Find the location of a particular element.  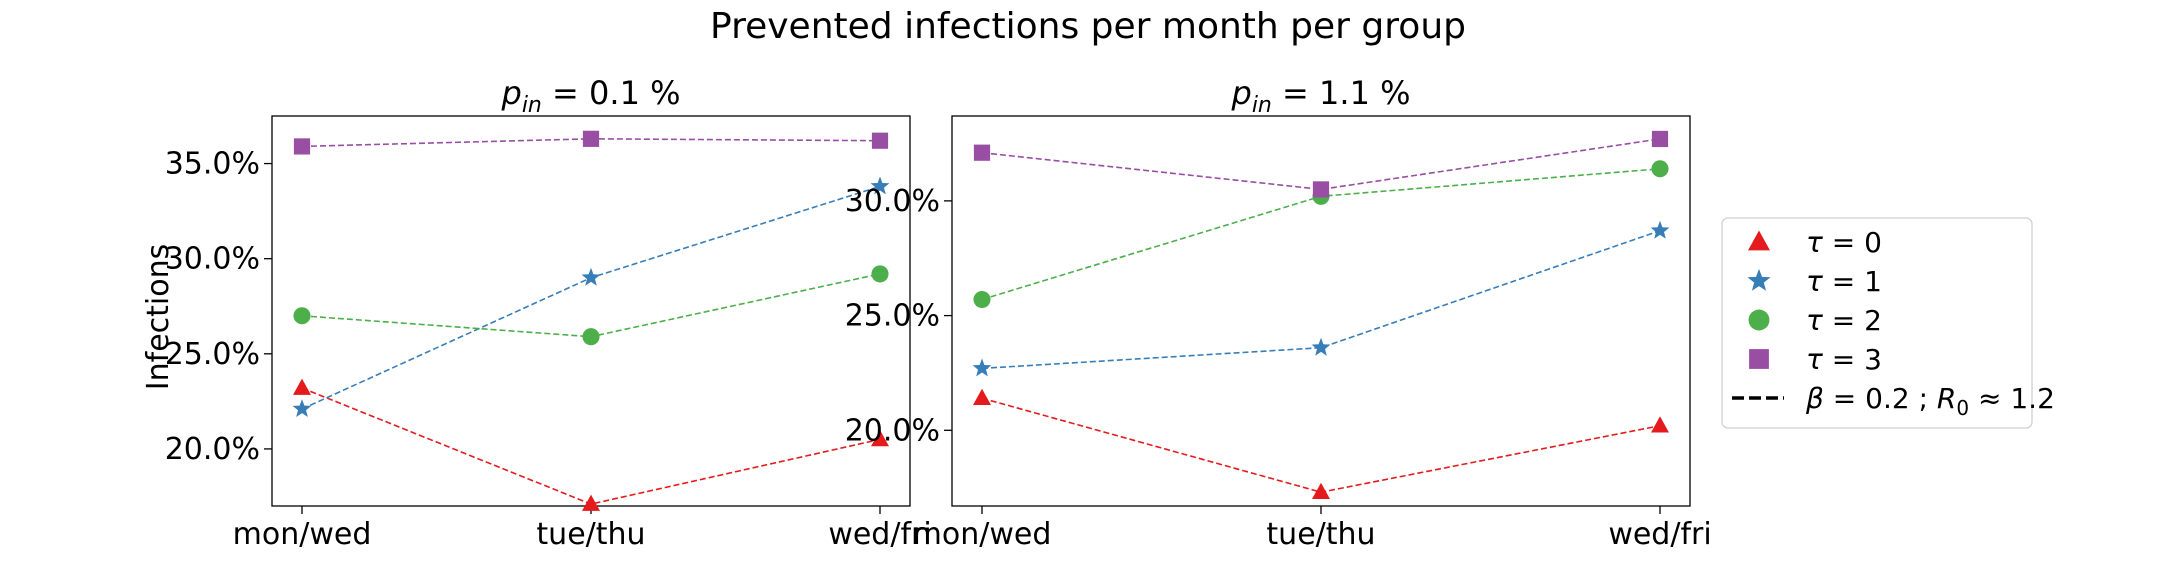

figure-title: Prevented infections per month per group is located at coordinates (1088, 26).